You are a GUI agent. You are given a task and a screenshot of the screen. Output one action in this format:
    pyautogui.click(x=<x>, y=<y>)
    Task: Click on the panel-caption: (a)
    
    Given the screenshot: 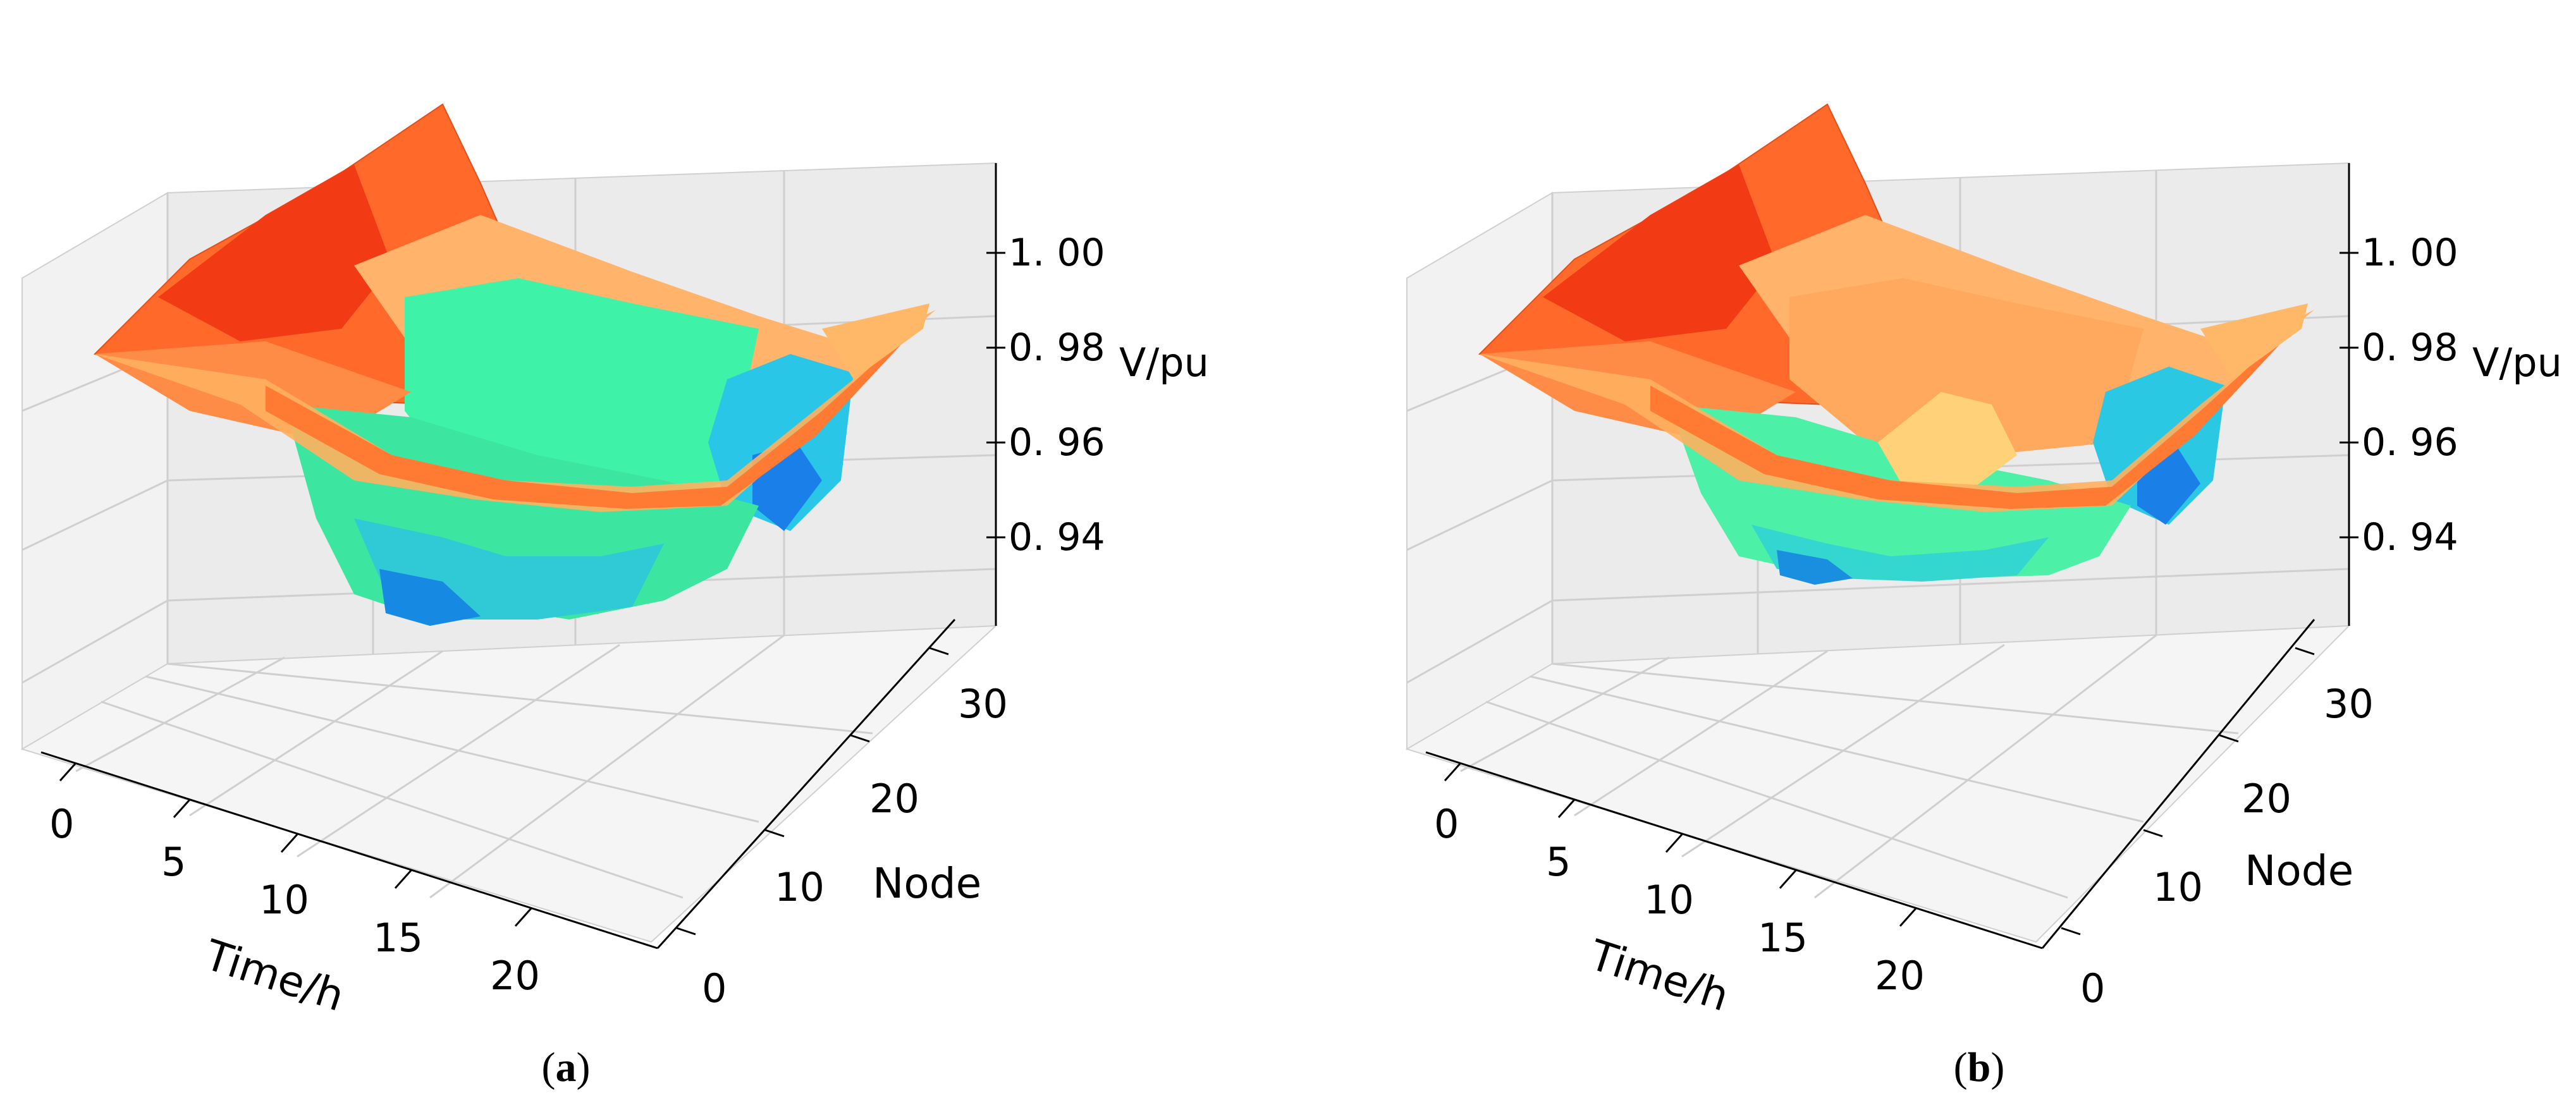 What is the action you would take?
    pyautogui.click(x=566, y=1067)
    